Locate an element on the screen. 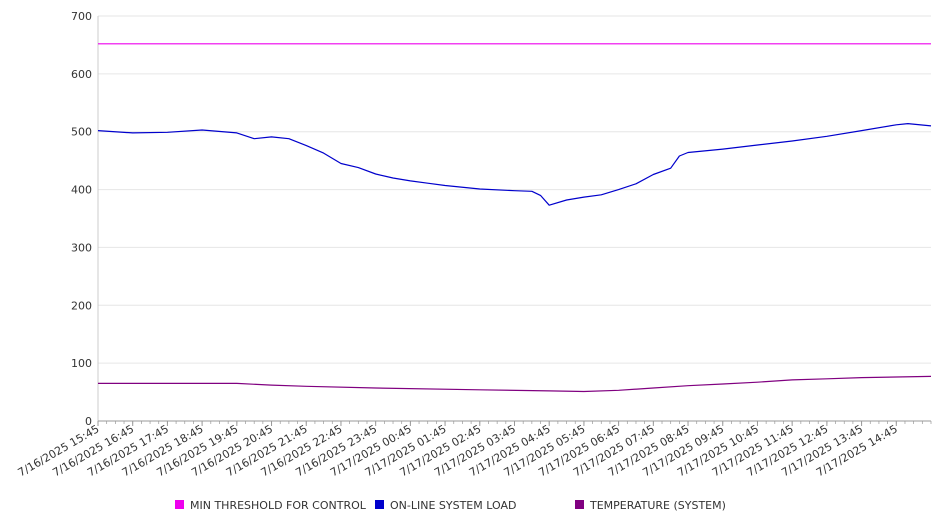 Image resolution: width=946 pixels, height=526 pixels. legend-label: ON-LINE SYSTEM LOAD is located at coordinates (453, 505).